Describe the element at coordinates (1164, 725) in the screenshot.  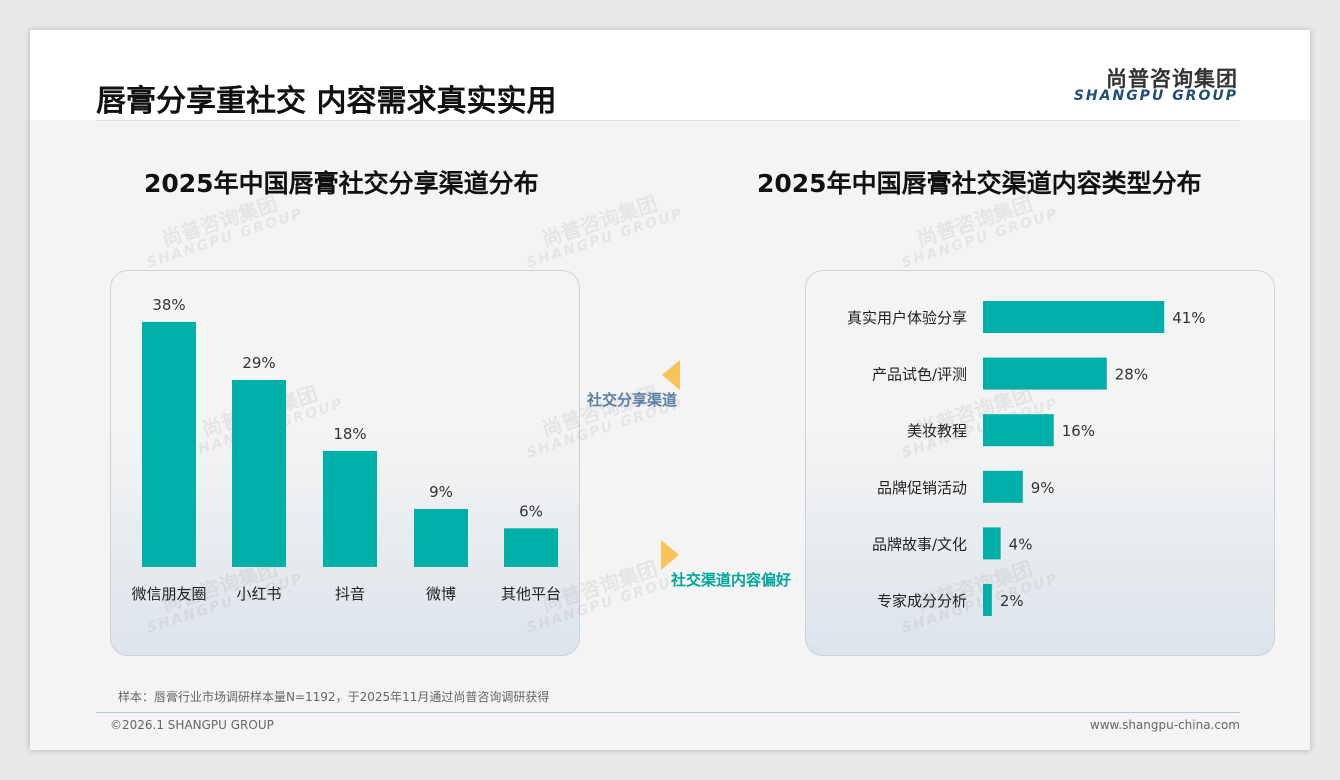
I see `website-link: www.shangpu-china.com` at that location.